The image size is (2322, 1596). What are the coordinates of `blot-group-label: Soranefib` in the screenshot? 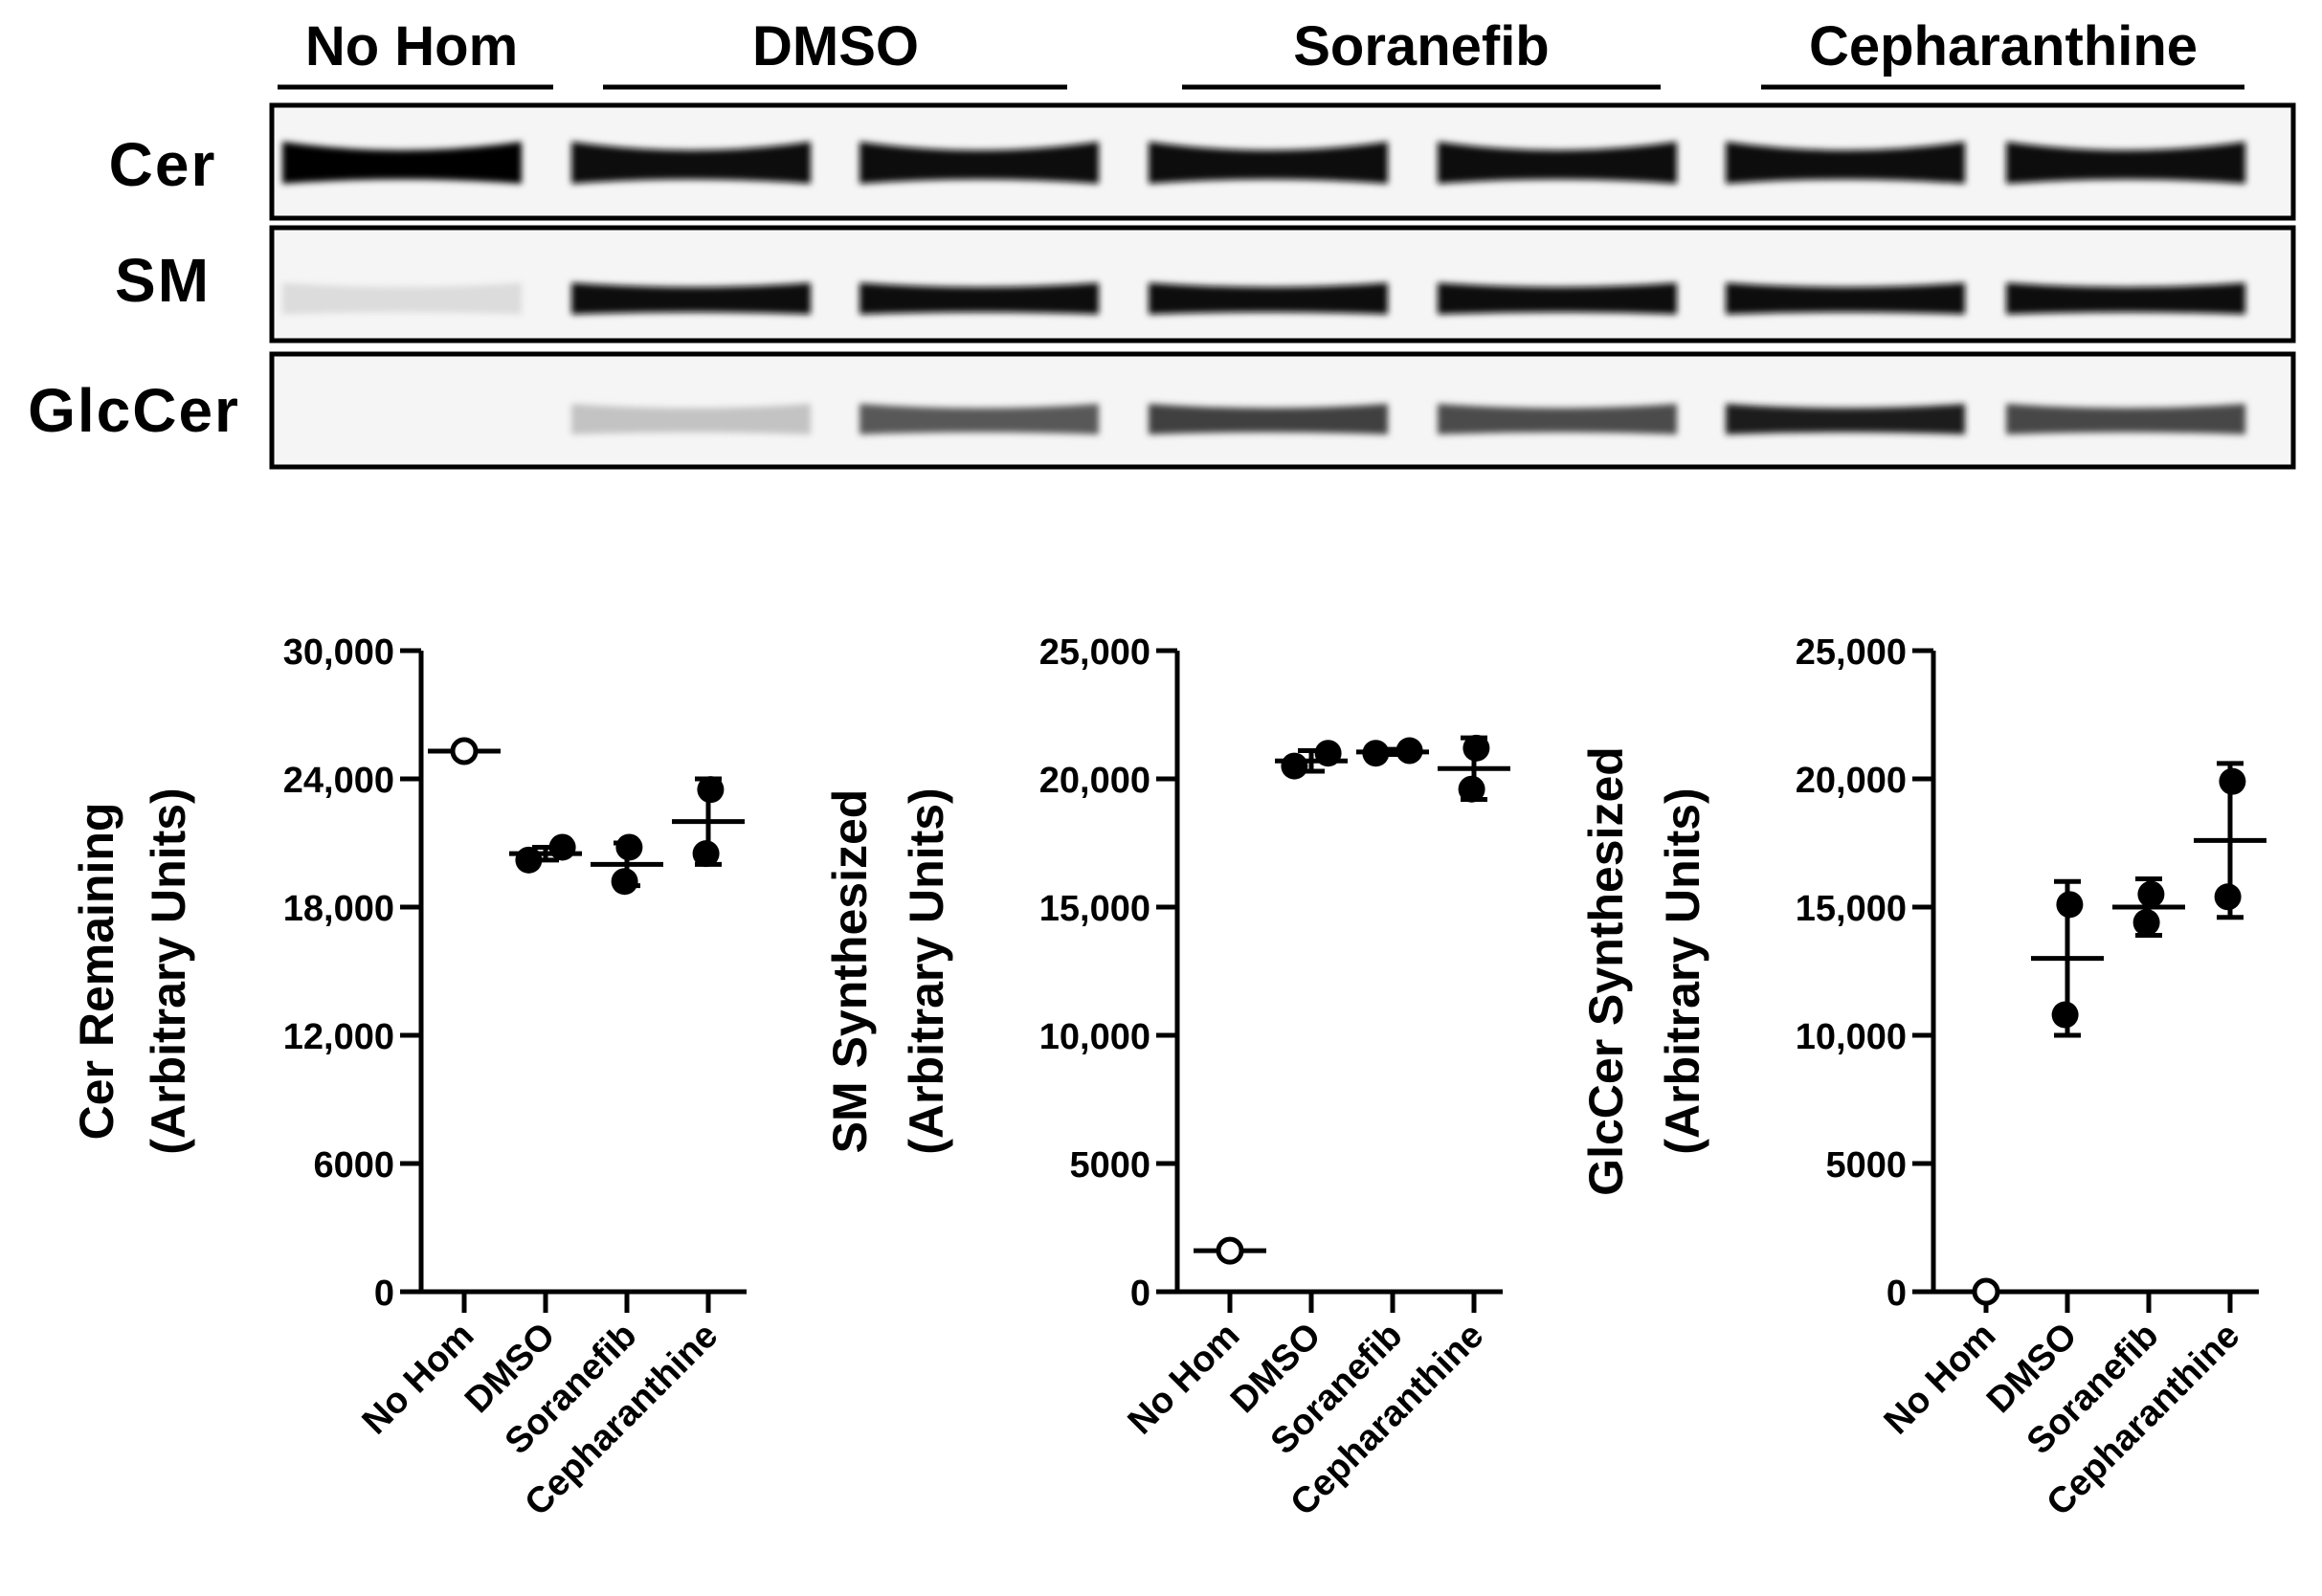 It's located at (1421, 47).